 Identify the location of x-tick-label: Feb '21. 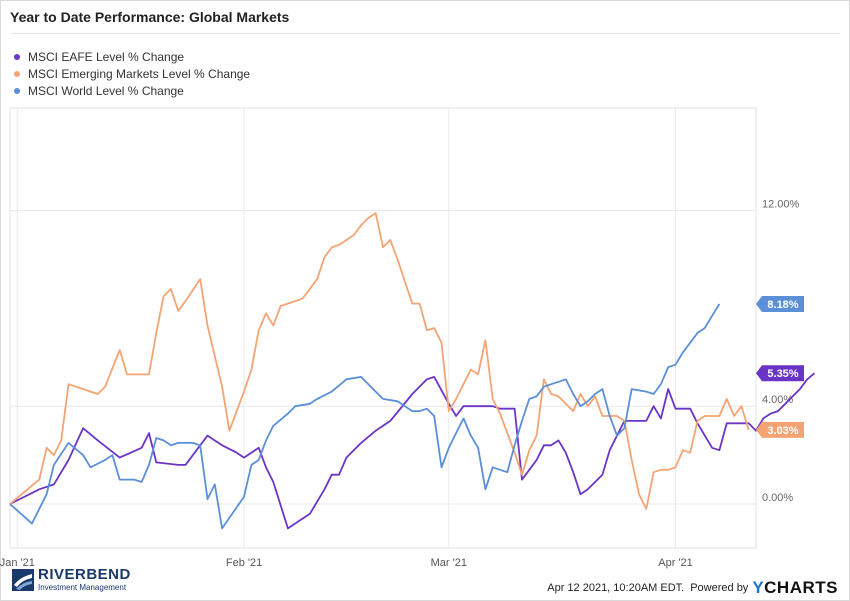
(244, 563).